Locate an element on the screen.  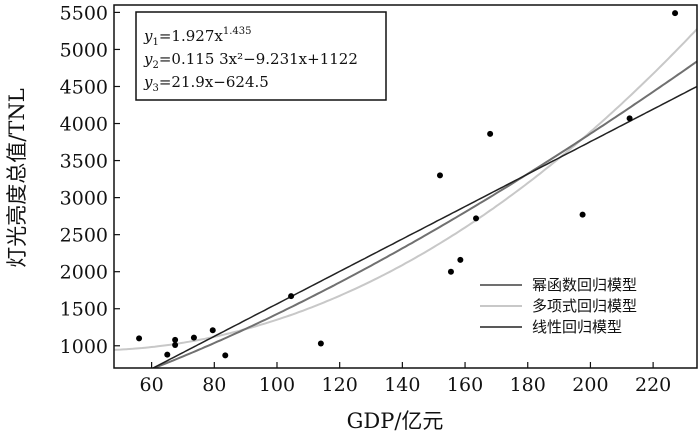
x-axis-title: GDP/亿元 is located at coordinates (395, 421).